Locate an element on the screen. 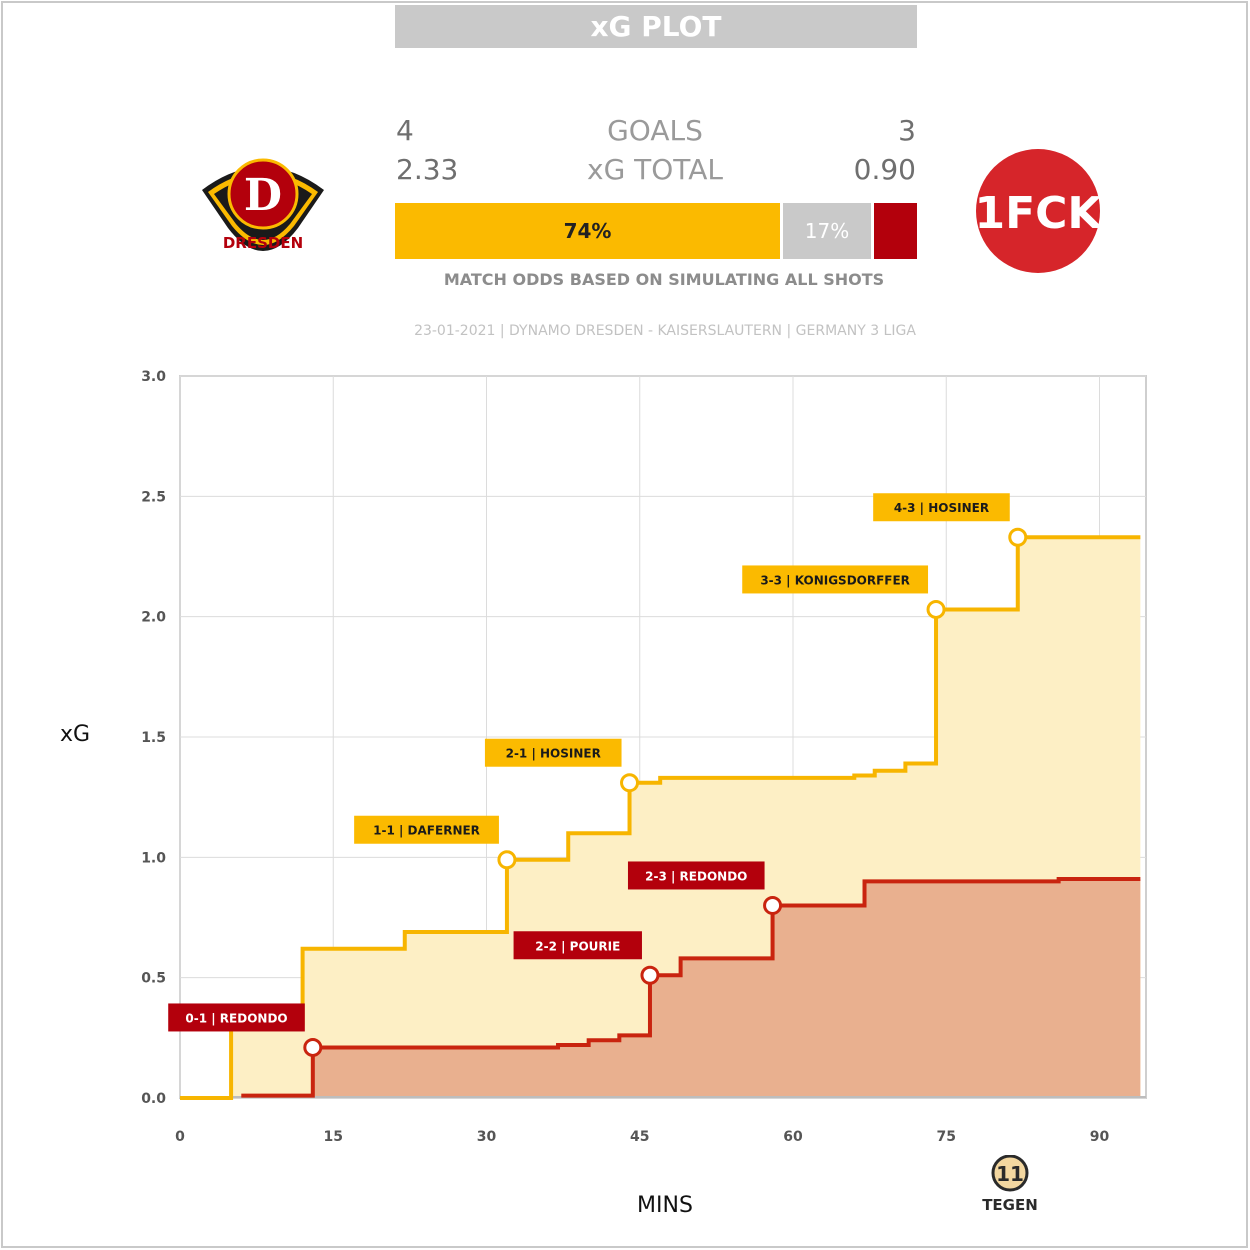  draw-odds: 17% is located at coordinates (827, 231).